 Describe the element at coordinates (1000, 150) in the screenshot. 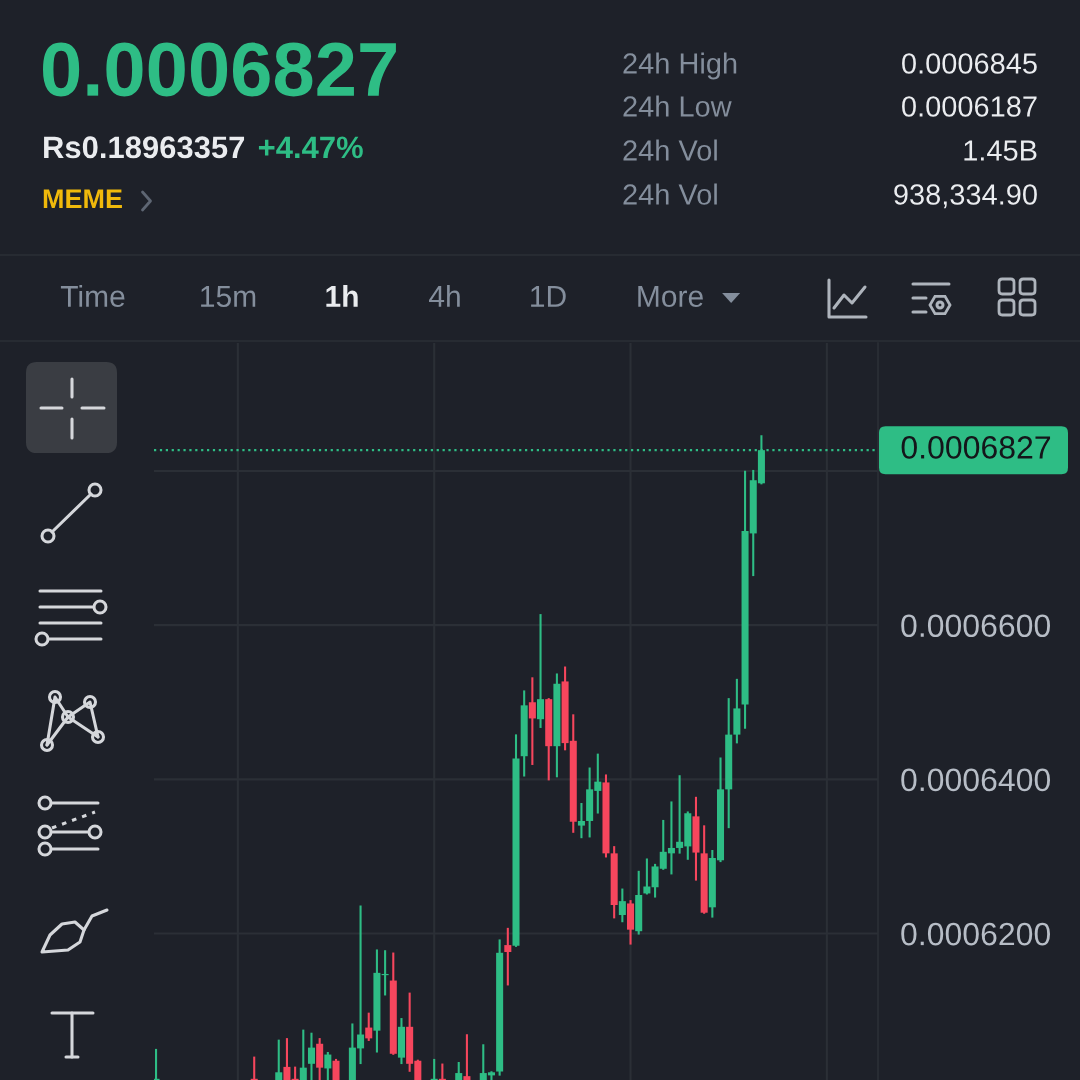

I see `text: 1.45B` at that location.